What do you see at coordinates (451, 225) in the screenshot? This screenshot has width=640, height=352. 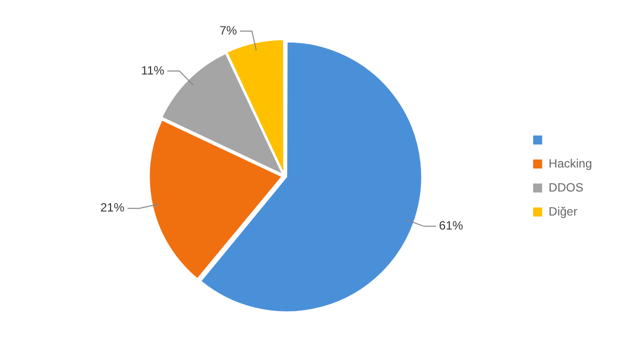 I see `data-label: 61%` at bounding box center [451, 225].